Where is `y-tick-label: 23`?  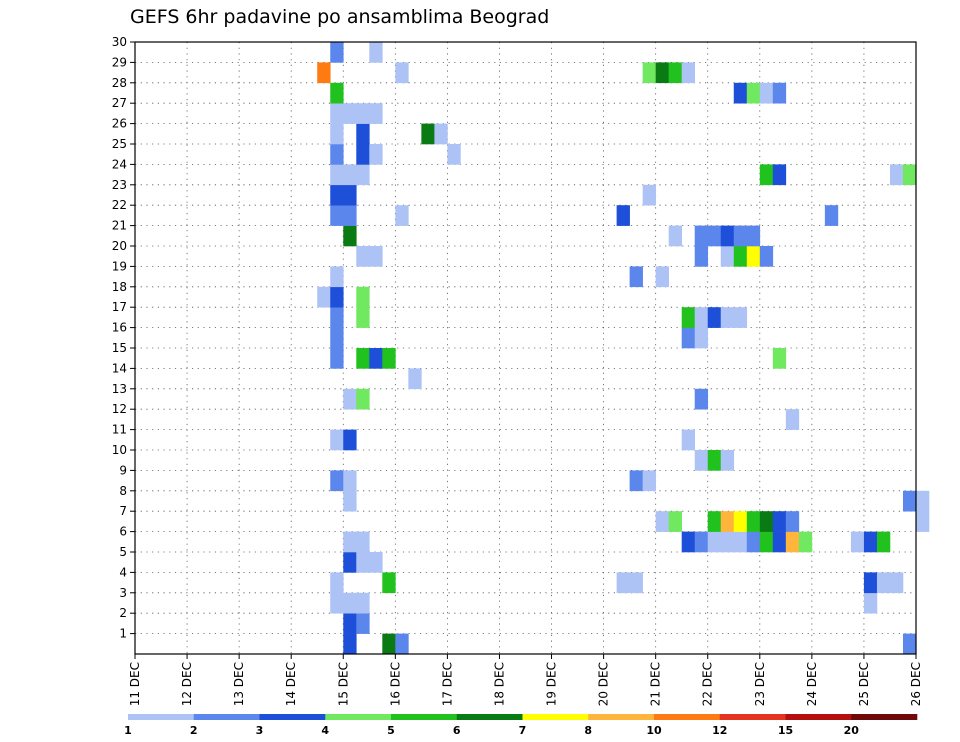
y-tick-label: 23 is located at coordinates (119, 185).